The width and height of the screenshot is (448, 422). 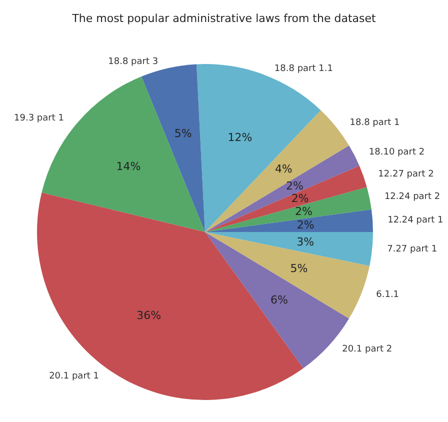 What do you see at coordinates (406, 174) in the screenshot?
I see `slice-label: 12.27 part 2` at bounding box center [406, 174].